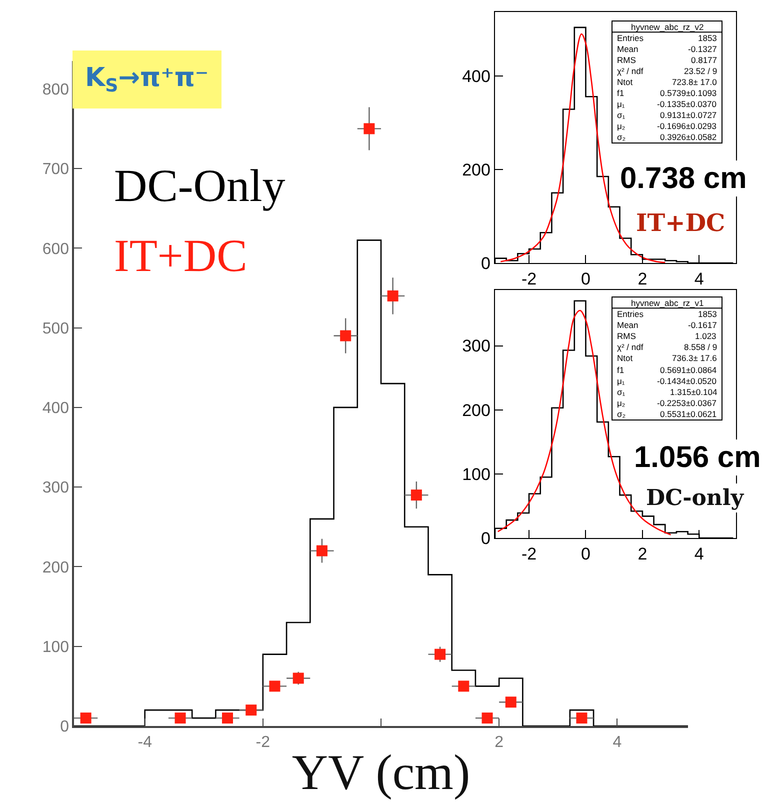 This screenshot has height=810, width=767. I want to click on annotation: 0.5691±0.0864, so click(688, 370).